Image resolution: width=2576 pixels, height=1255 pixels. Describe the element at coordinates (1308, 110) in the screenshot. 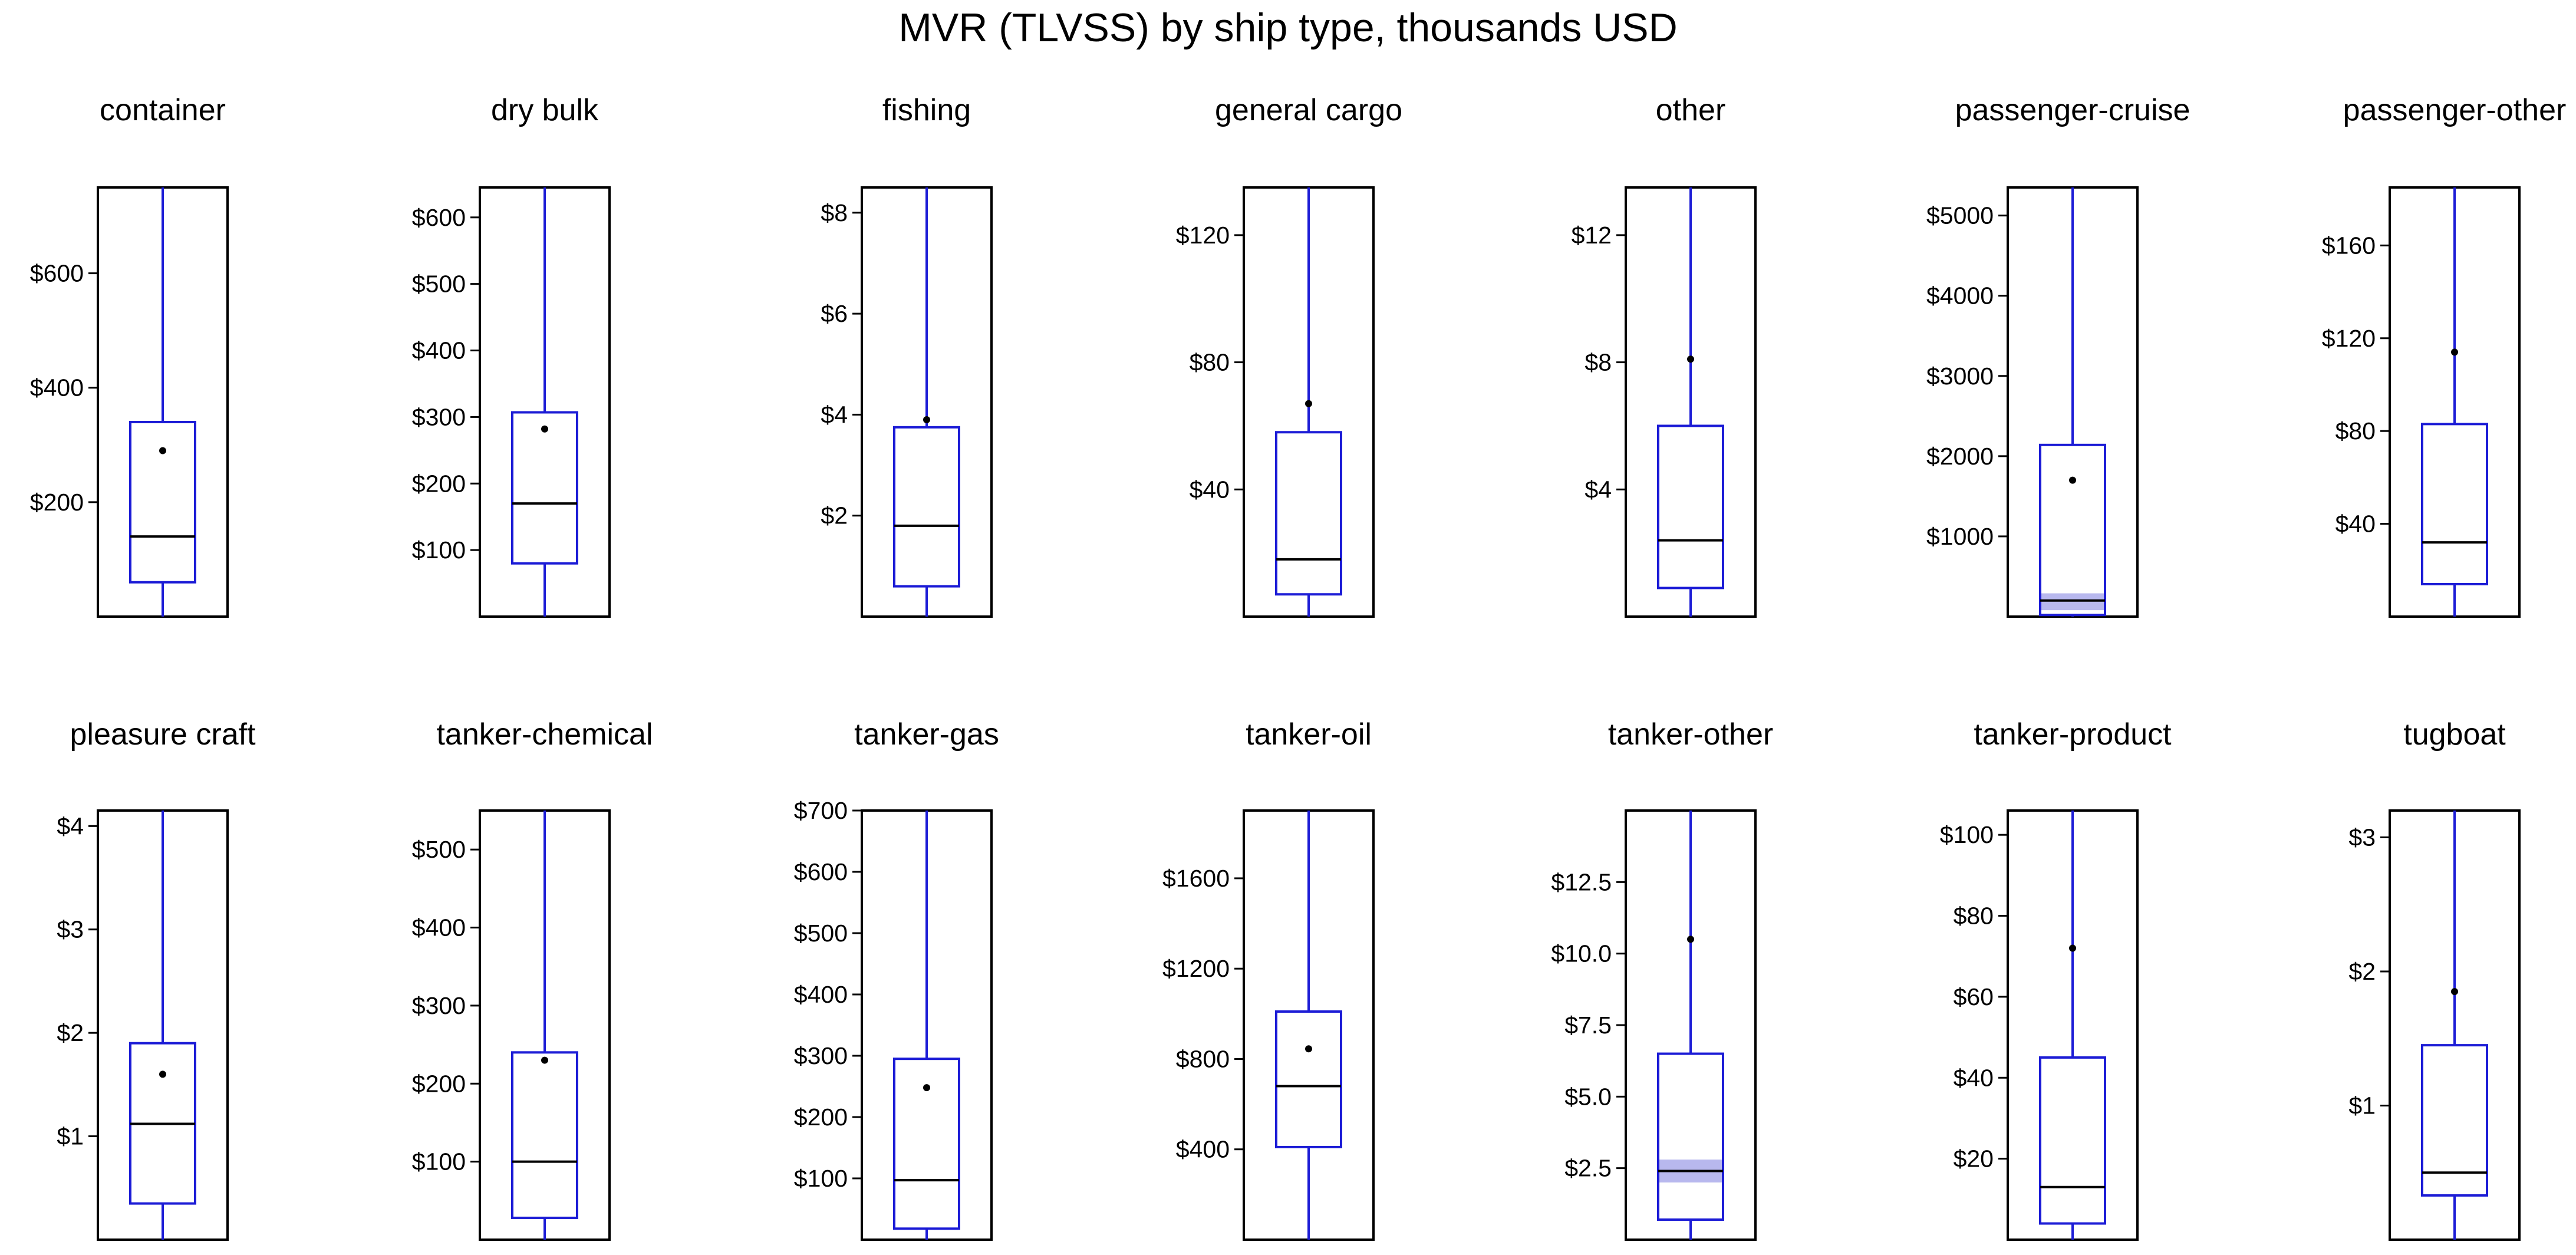

I see `panel-title: general cargo` at that location.